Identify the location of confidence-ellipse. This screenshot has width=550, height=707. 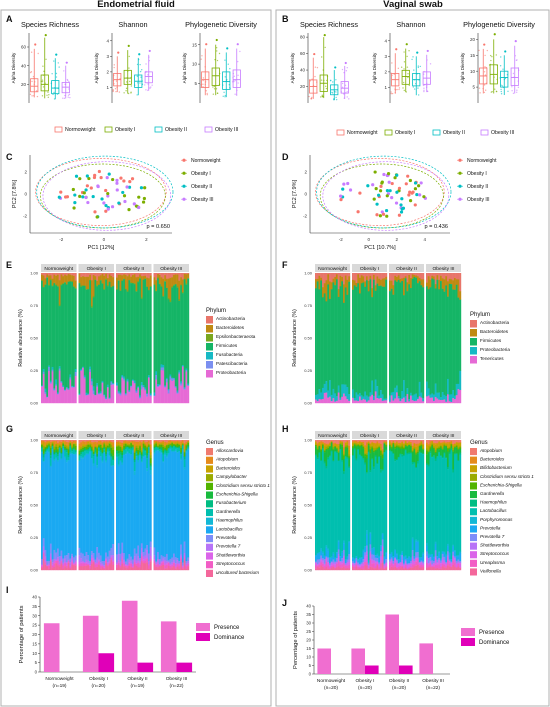
(103, 196).